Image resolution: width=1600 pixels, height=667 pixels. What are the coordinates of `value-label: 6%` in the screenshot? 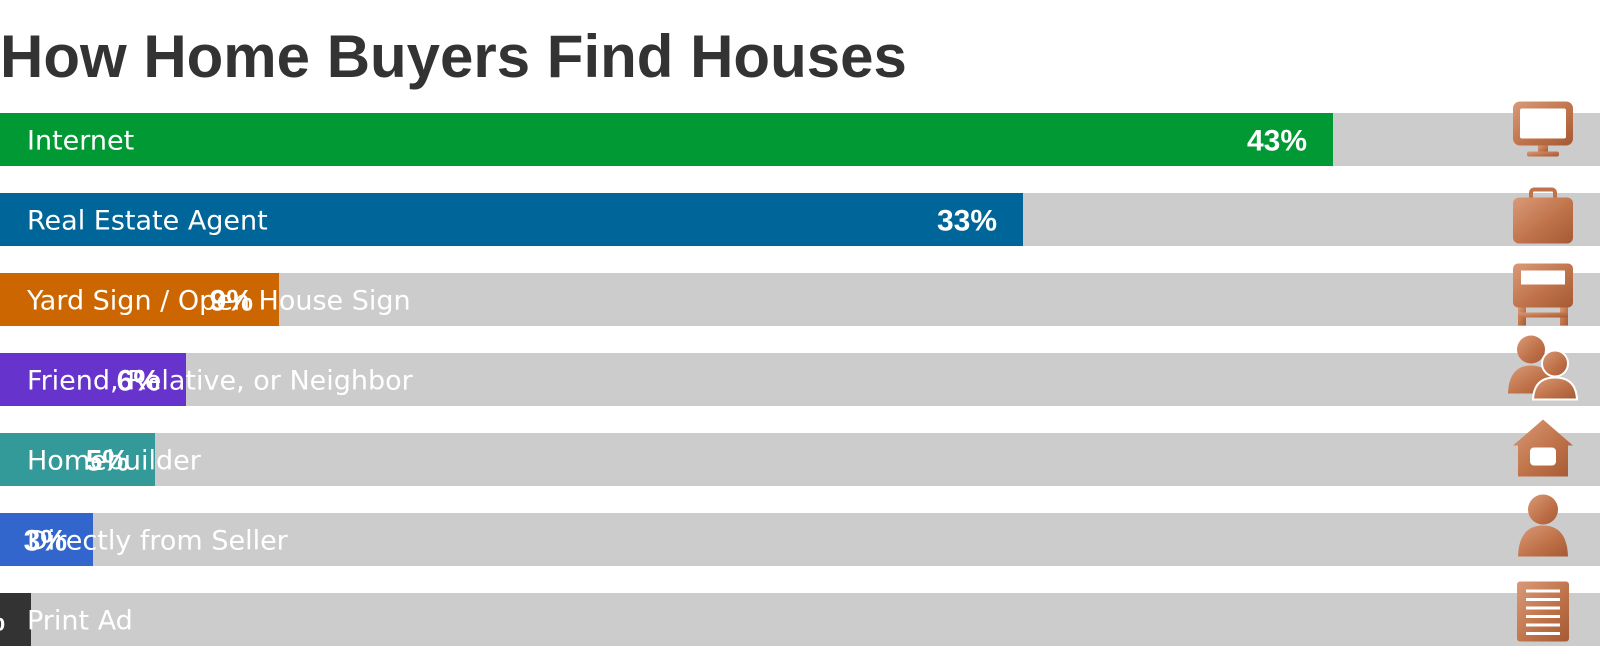 It's located at (138, 381).